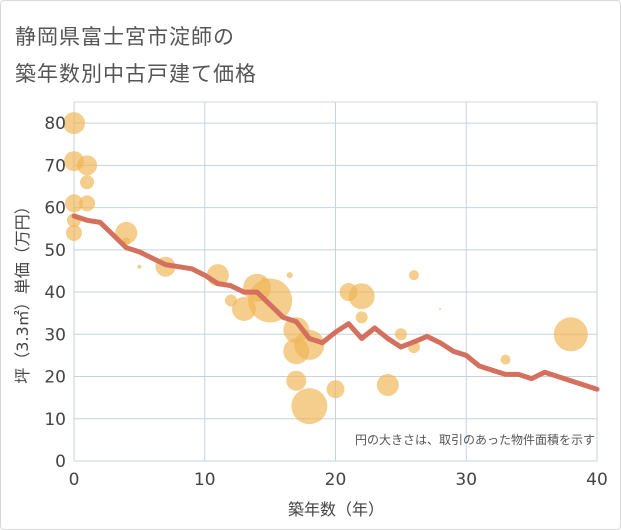 This screenshot has height=530, width=621. What do you see at coordinates (336, 480) in the screenshot?
I see `x-tick-label: 20` at bounding box center [336, 480].